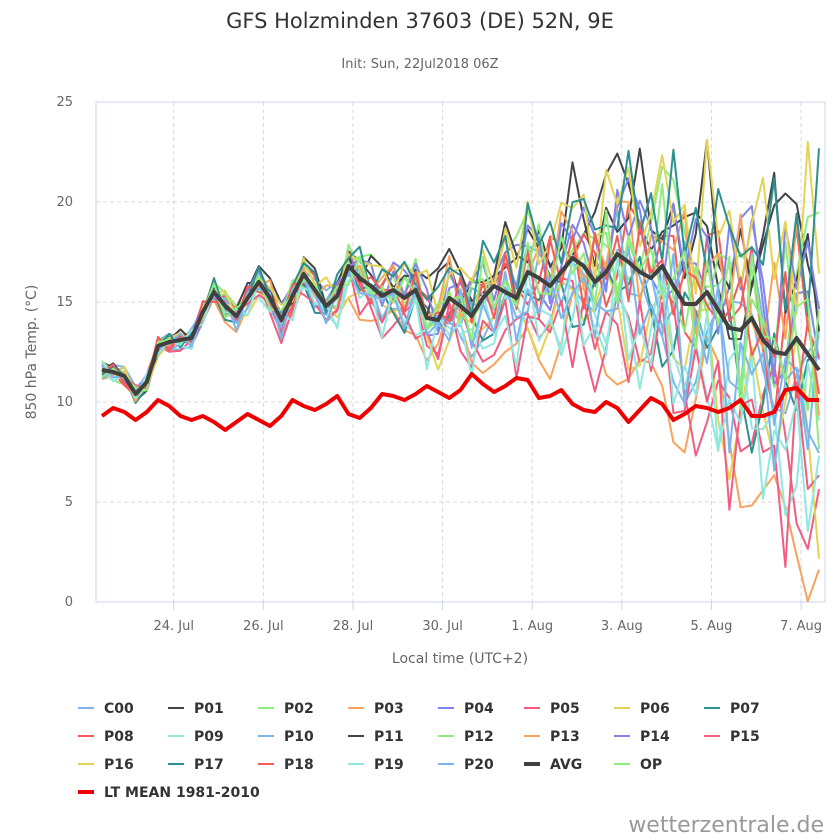 Image resolution: width=840 pixels, height=840 pixels. Describe the element at coordinates (209, 737) in the screenshot. I see `legend-label: P09` at that location.